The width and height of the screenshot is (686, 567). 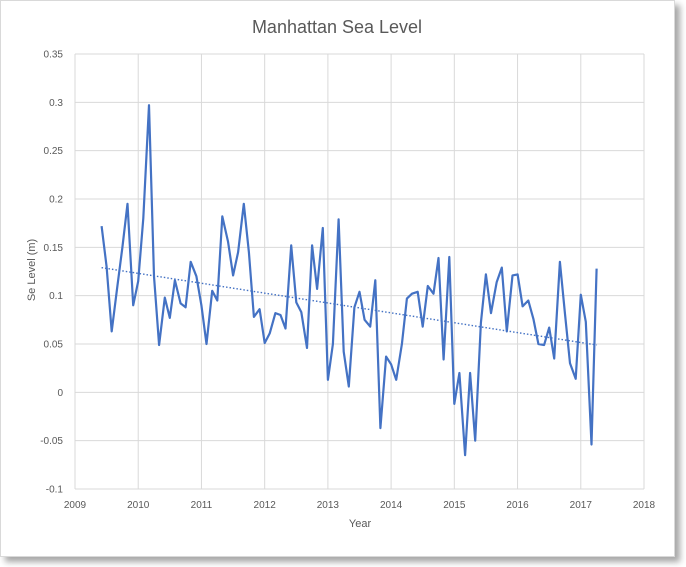 What do you see at coordinates (51, 273) in the screenshot?
I see `y-tick-labels: 0.35 0.3 0.25 0.2 0.15 0.1 0.05 0 -0.05 -0.1` at bounding box center [51, 273].